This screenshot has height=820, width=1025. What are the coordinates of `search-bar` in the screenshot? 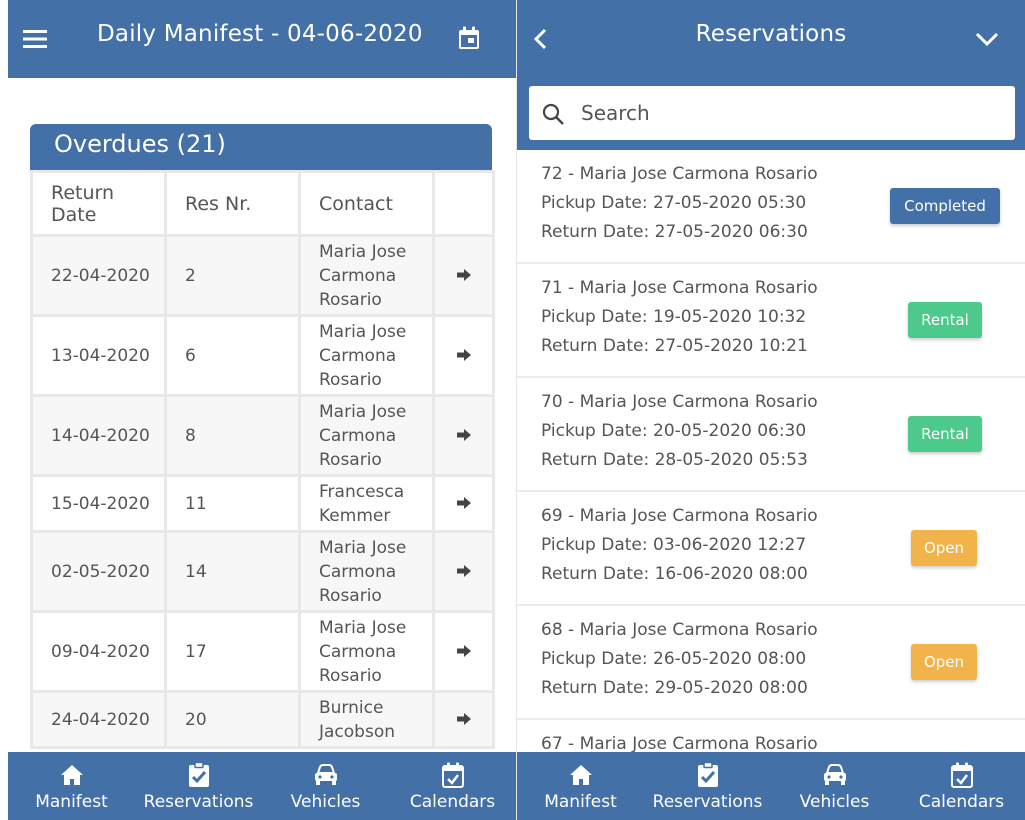 It's located at (771, 114).